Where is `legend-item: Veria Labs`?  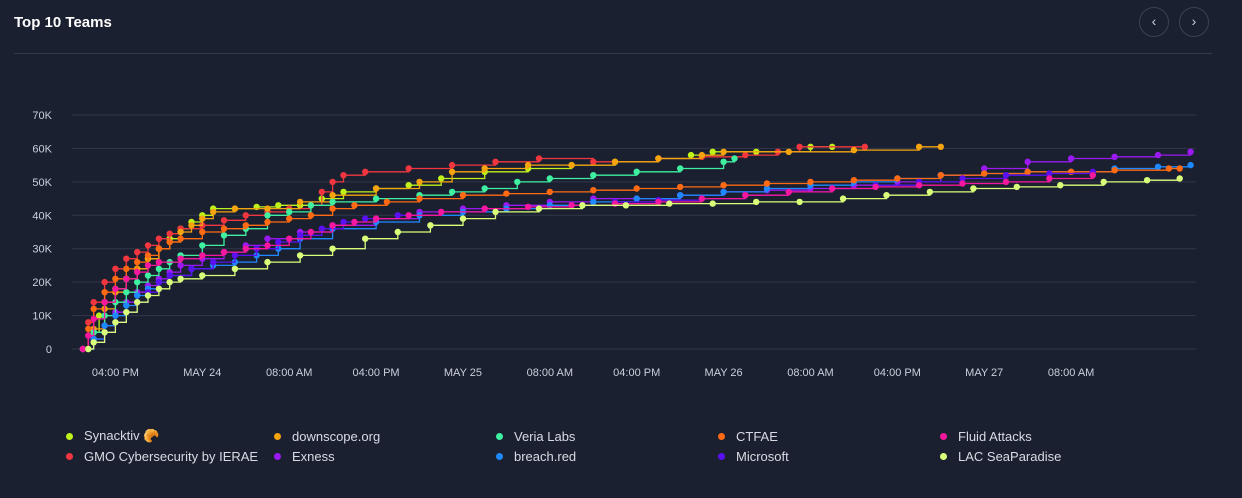 legend-item: Veria Labs is located at coordinates (607, 436).